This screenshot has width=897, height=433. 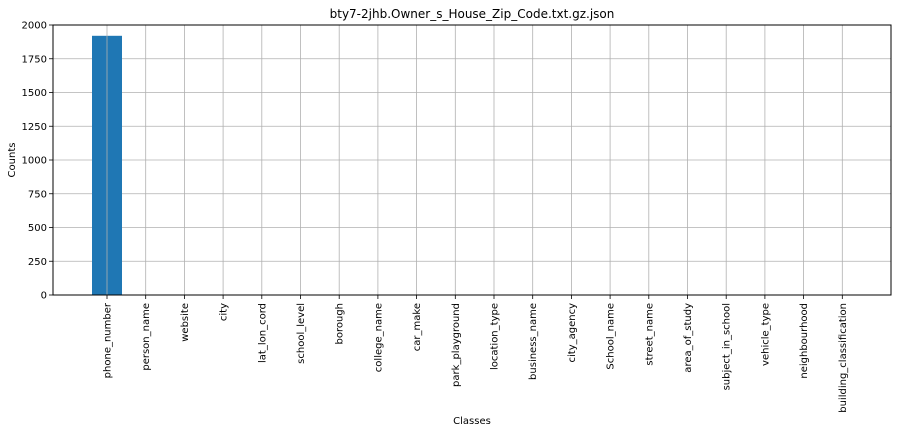 What do you see at coordinates (34, 93) in the screenshot?
I see `y-tick-label: 1500` at bounding box center [34, 93].